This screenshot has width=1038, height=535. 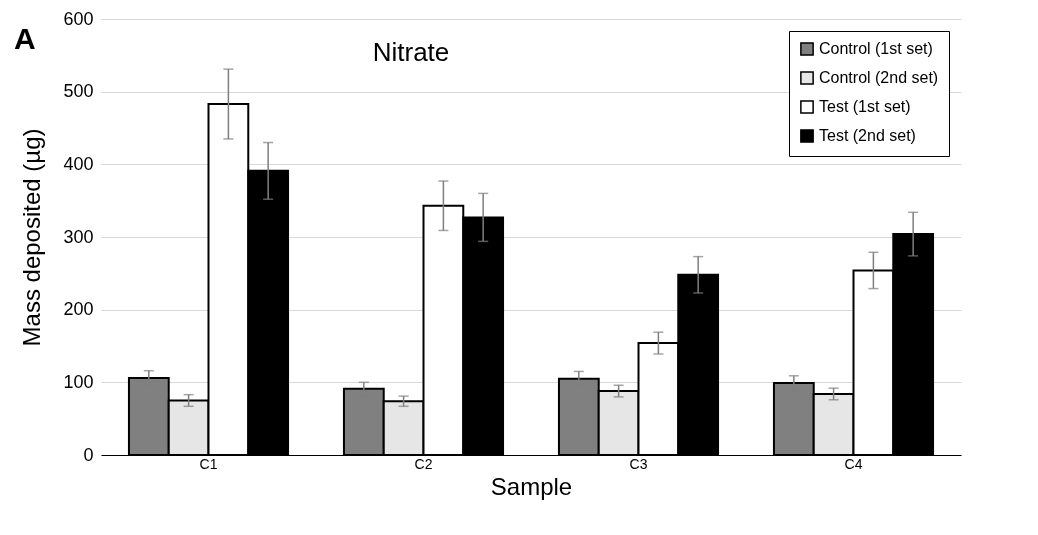 What do you see at coordinates (208, 463) in the screenshot?
I see `x-tick-label: C1` at bounding box center [208, 463].